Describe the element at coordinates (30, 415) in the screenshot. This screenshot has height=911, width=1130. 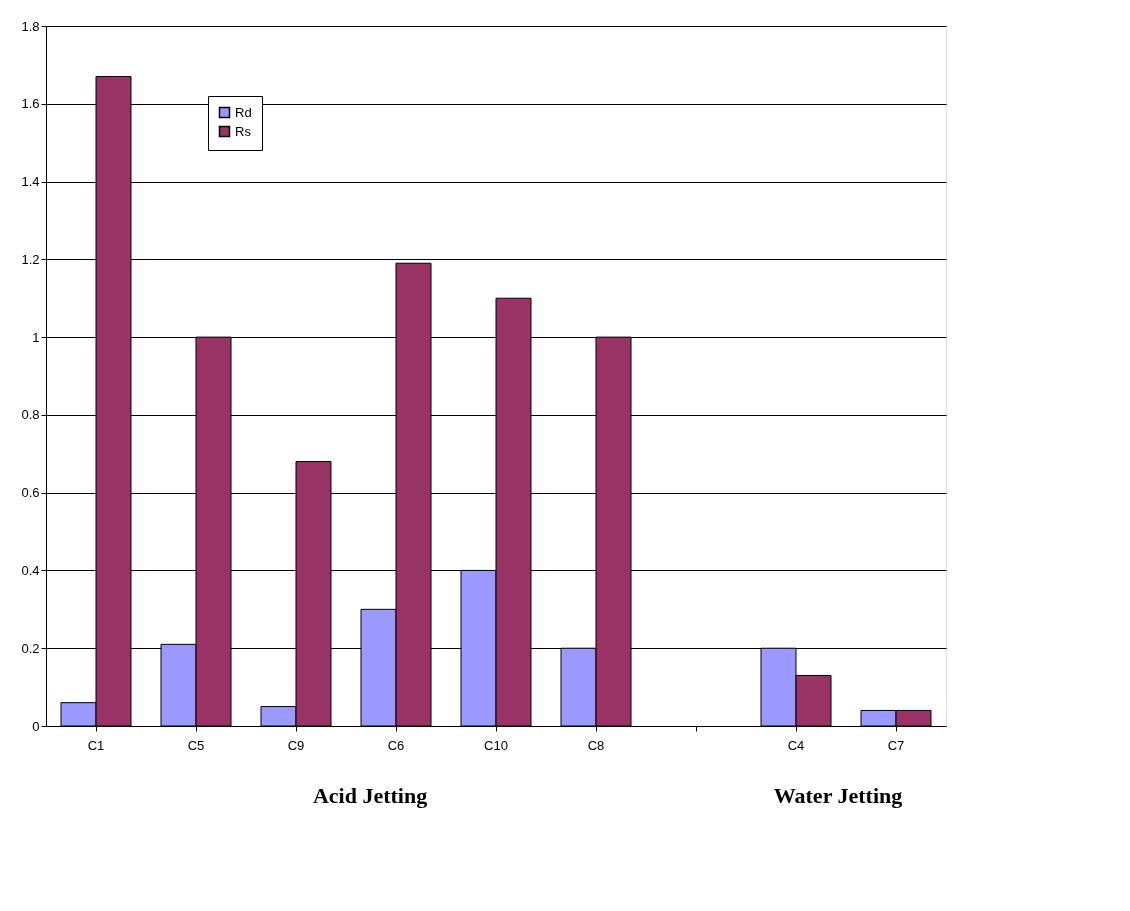
I see `y-tick-label: 0.8` at that location.